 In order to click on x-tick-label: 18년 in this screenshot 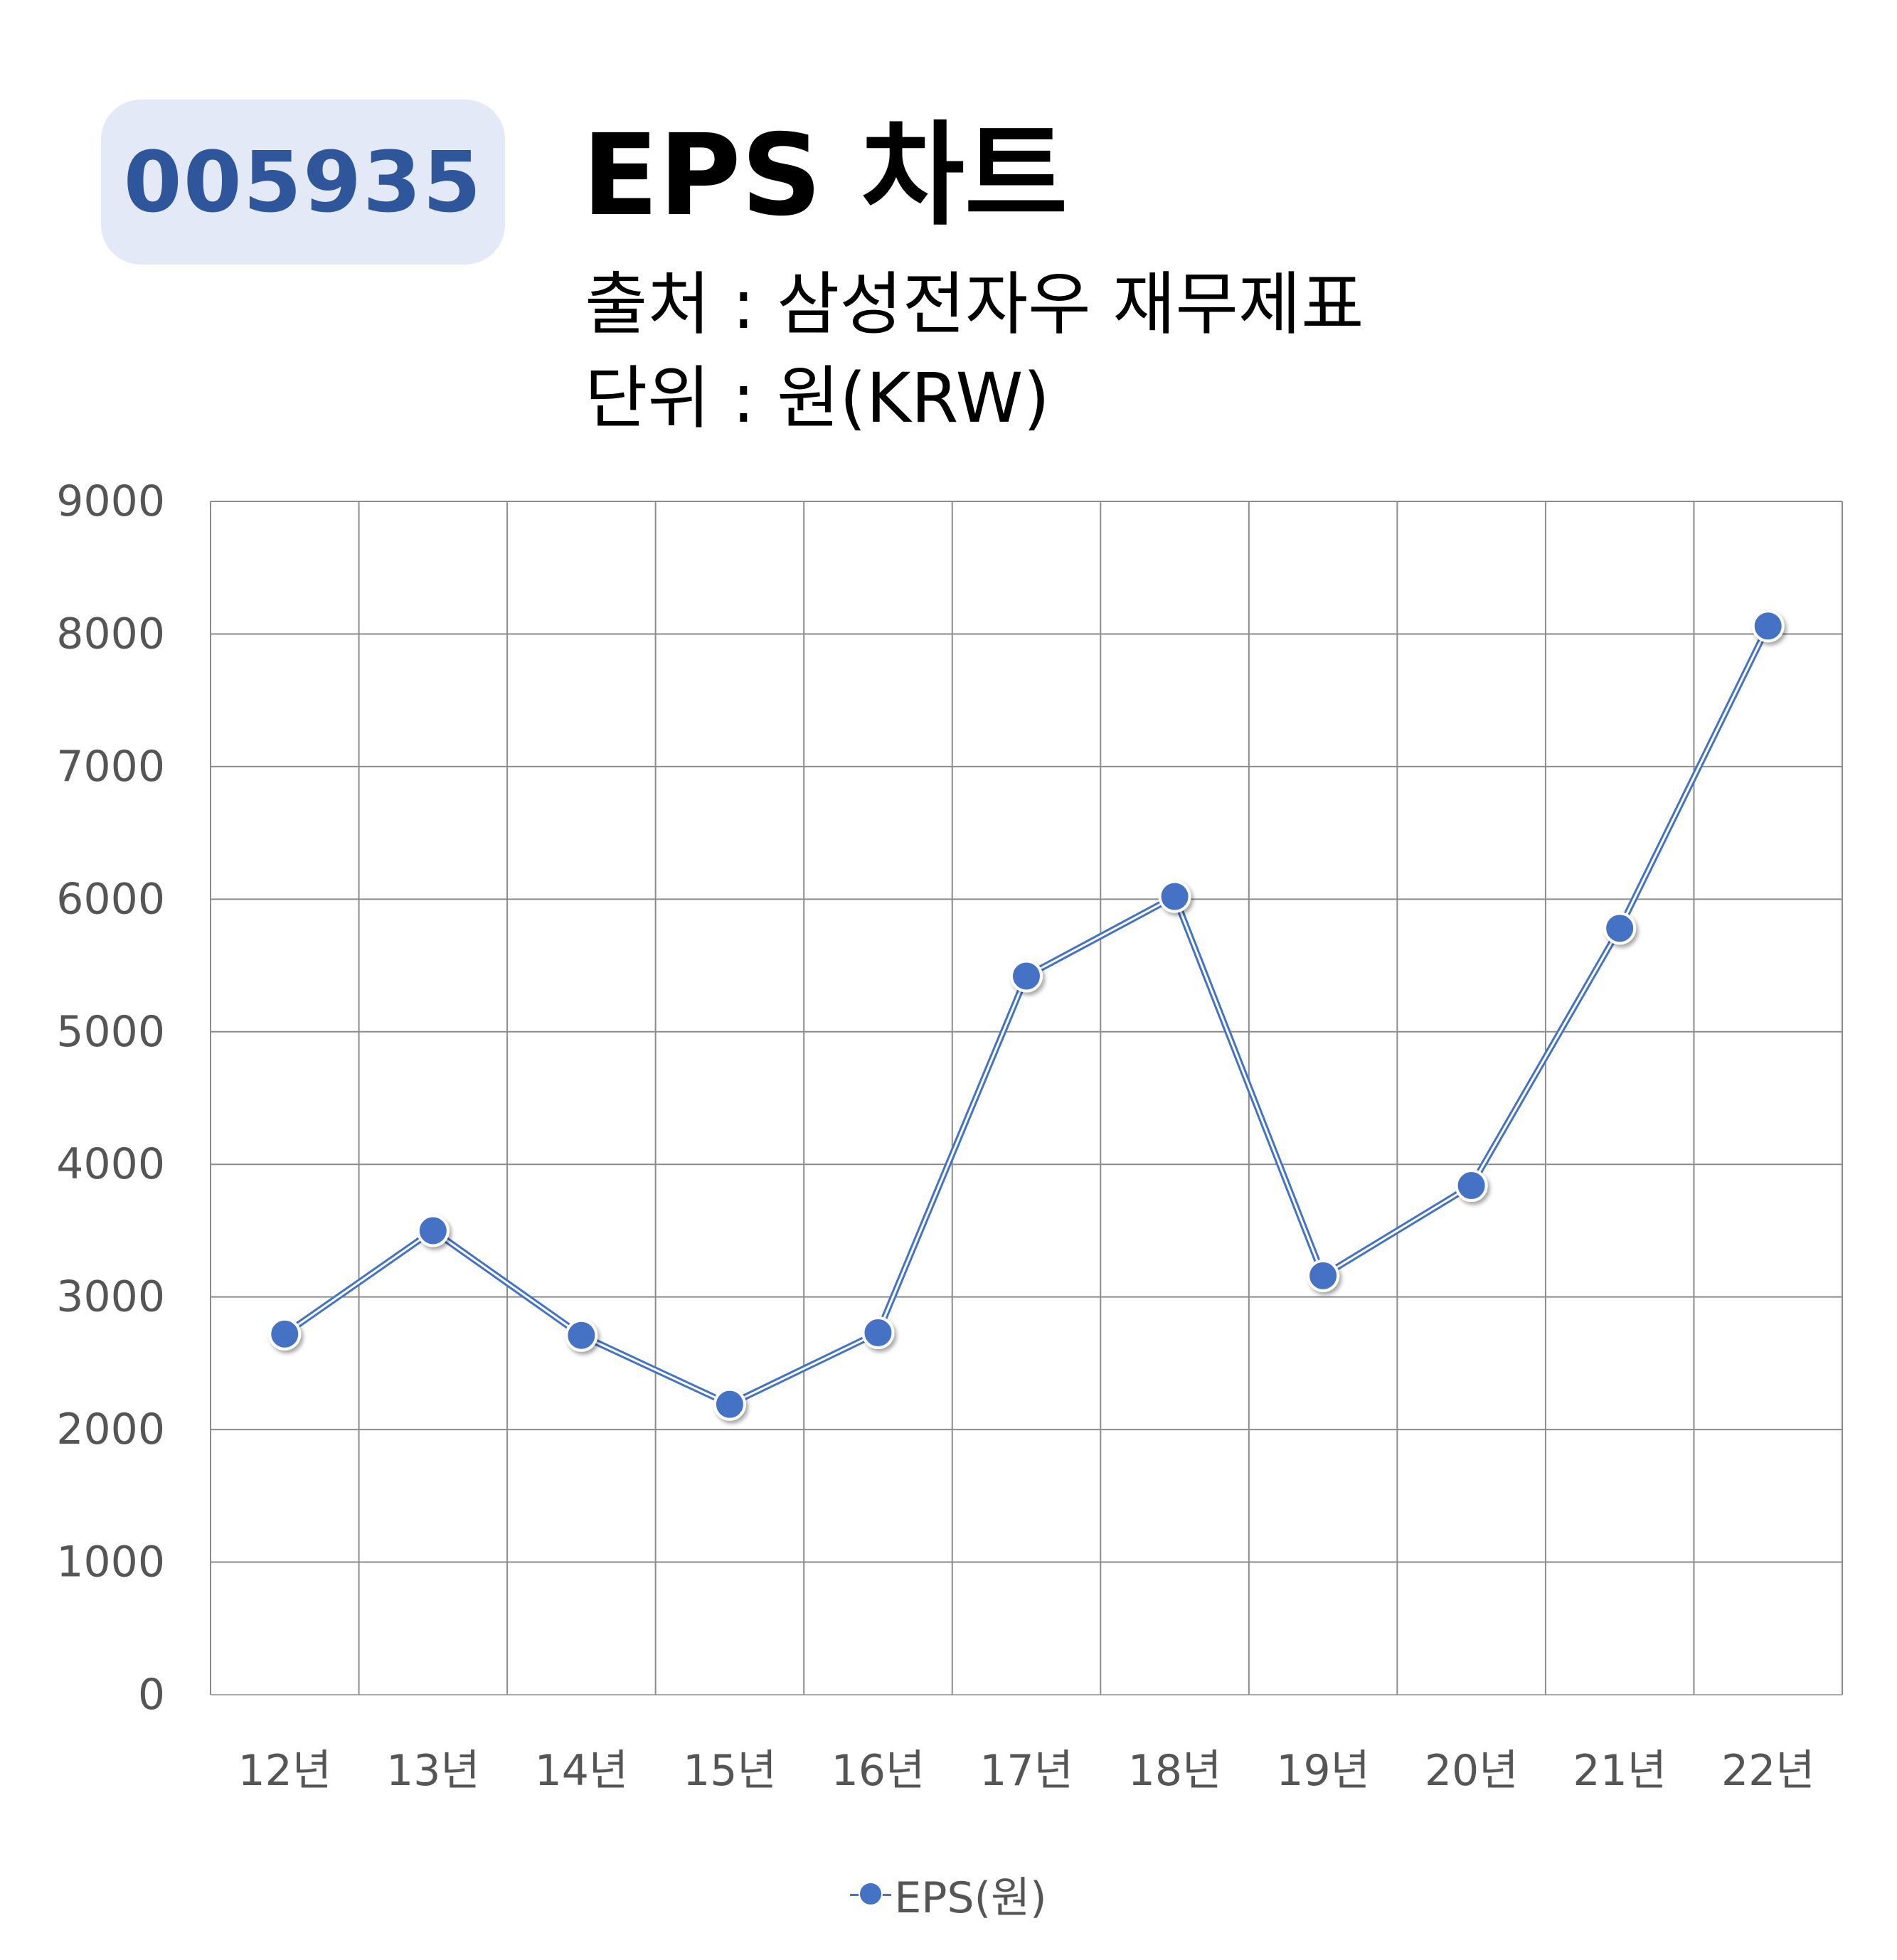, I will do `click(1175, 1771)`.